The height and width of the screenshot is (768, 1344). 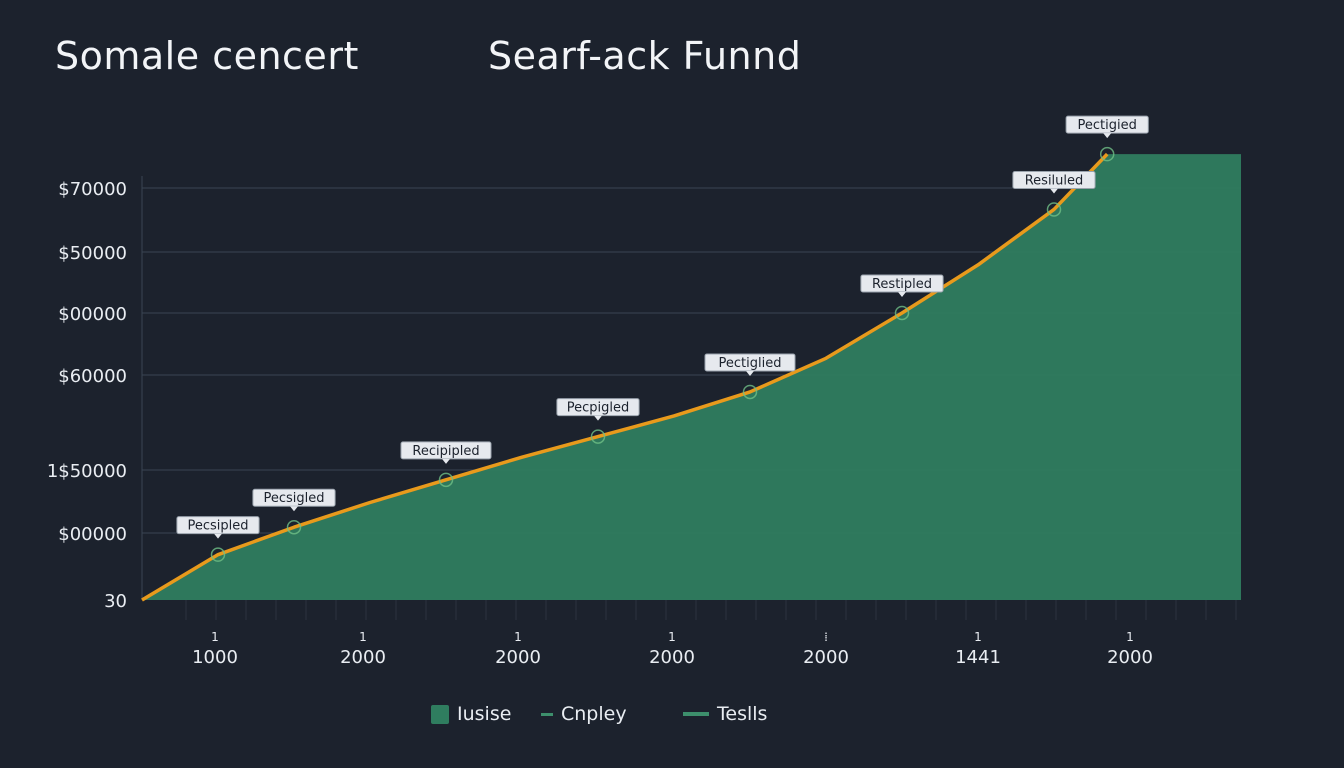 What do you see at coordinates (440, 714) in the screenshot?
I see `legend-swatch-box` at bounding box center [440, 714].